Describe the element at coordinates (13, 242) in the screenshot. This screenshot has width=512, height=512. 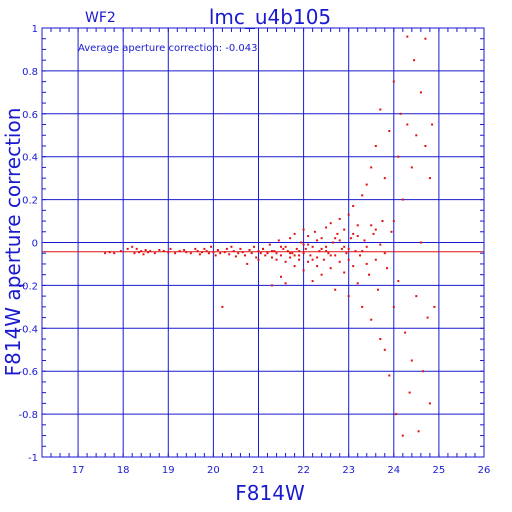
I see `y-axis-label: F814W aperture correction` at that location.